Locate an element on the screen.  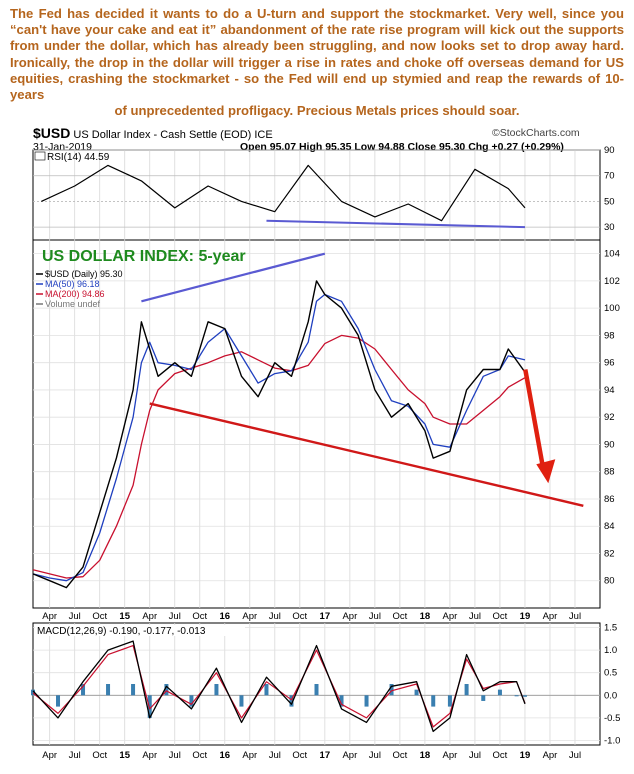
price-legend-item: $USD (Daily) 95.30 is located at coordinates (84, 274).